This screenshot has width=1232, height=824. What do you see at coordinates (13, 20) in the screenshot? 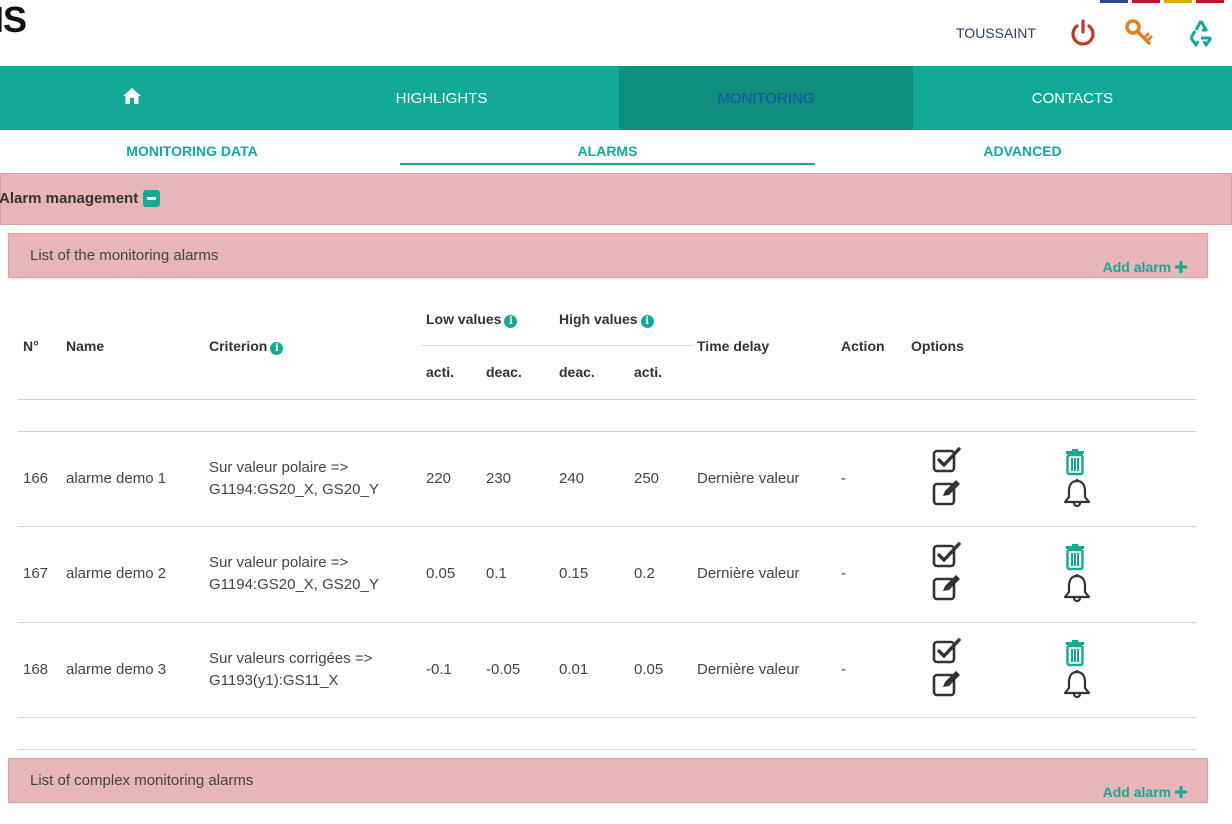
I see `app-logo: IS` at bounding box center [13, 20].